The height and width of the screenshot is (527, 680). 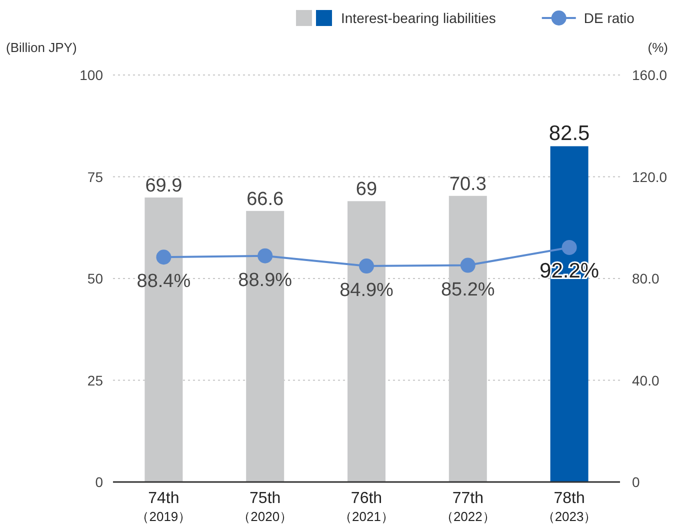 I want to click on y-axis-title: (Billion JPY), so click(x=41, y=47).